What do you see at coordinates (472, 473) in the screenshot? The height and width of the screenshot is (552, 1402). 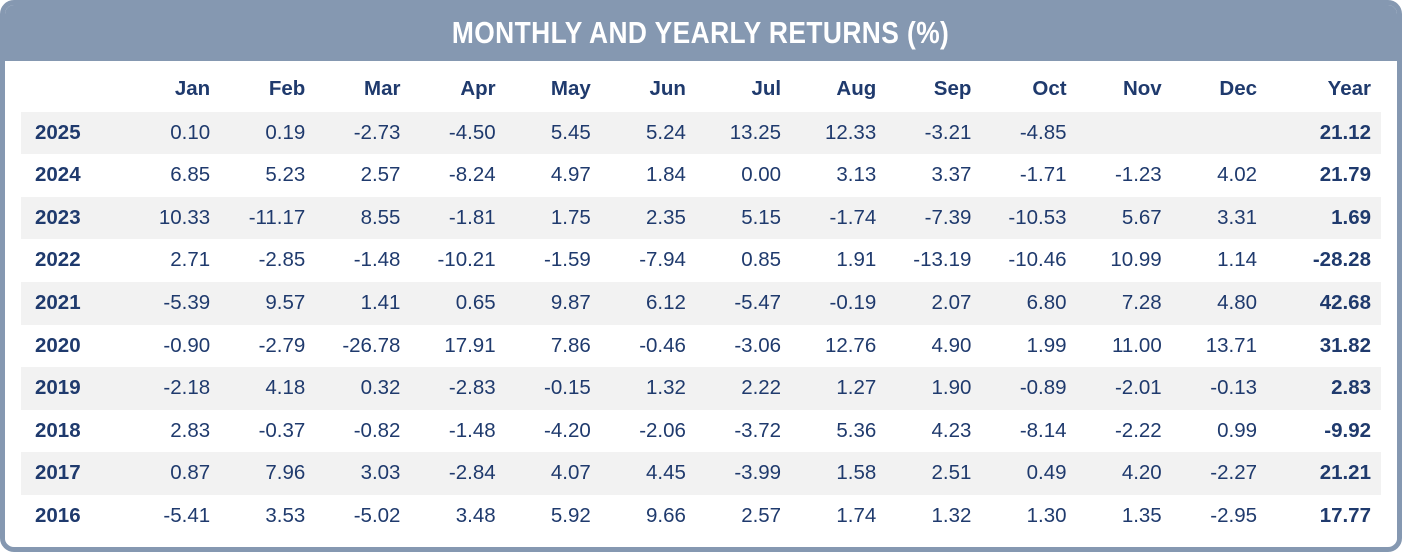 I see `monthly-return-cell: -2.84` at bounding box center [472, 473].